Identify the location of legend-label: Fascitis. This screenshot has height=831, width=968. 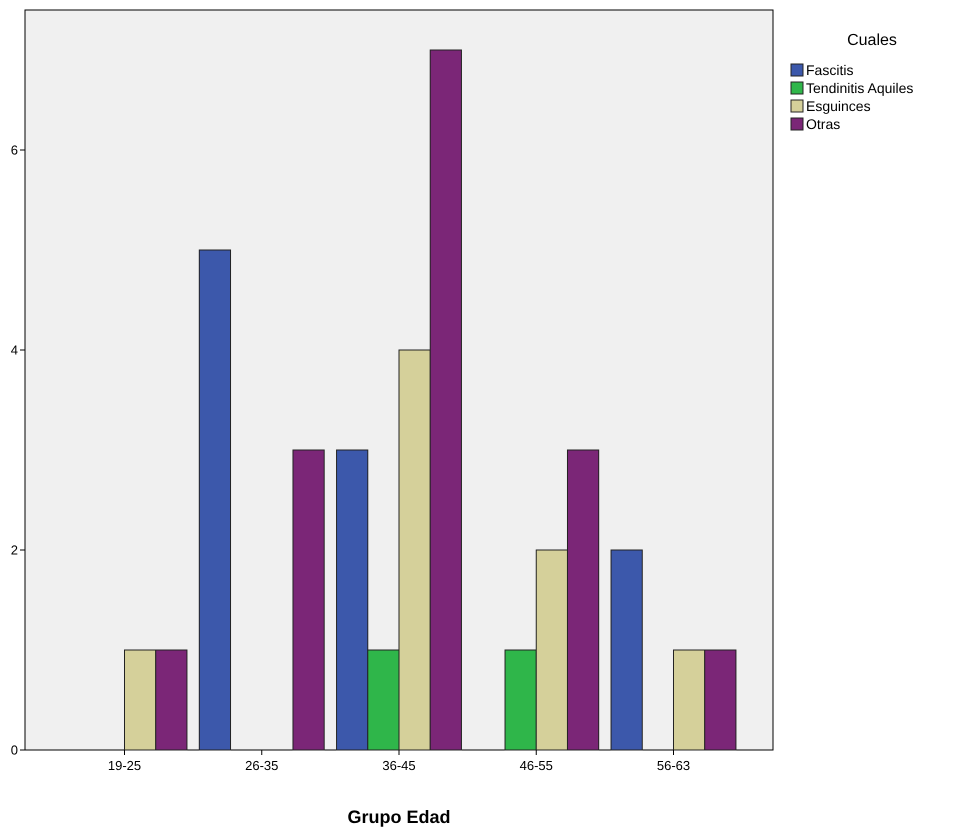
(830, 70).